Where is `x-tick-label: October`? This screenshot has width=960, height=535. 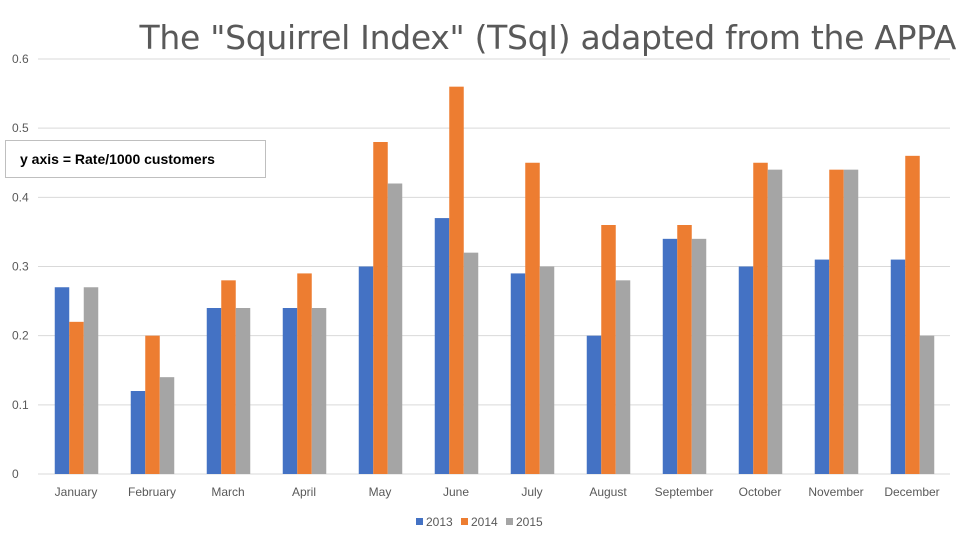 x-tick-label: October is located at coordinates (760, 492).